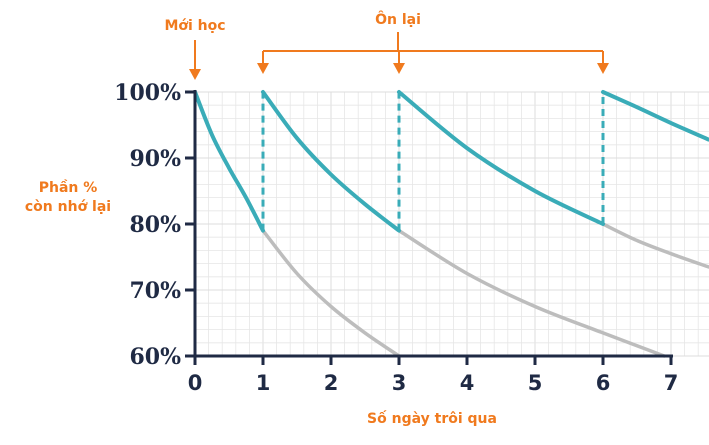 The height and width of the screenshot is (445, 709). I want to click on y-axis-label-line-1: Phần %, so click(68, 187).